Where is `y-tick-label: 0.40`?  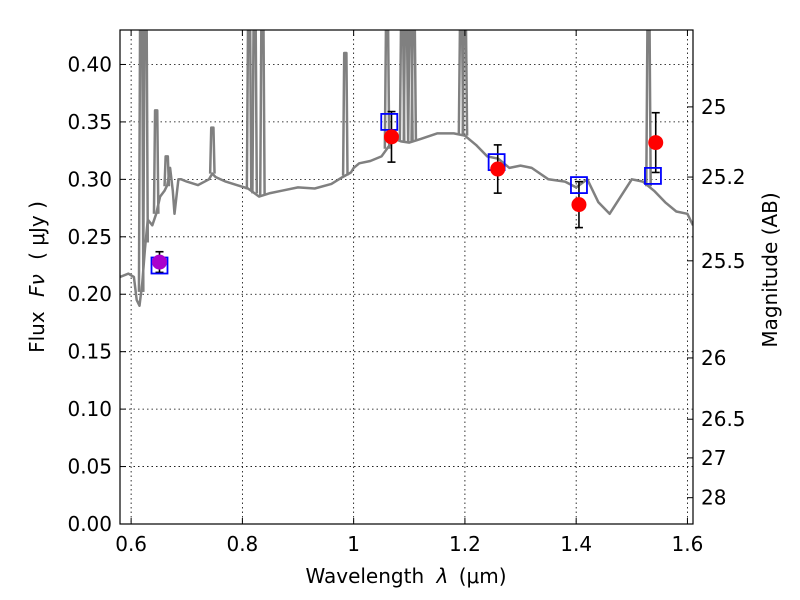
y-tick-label: 0.40 is located at coordinates (89, 64).